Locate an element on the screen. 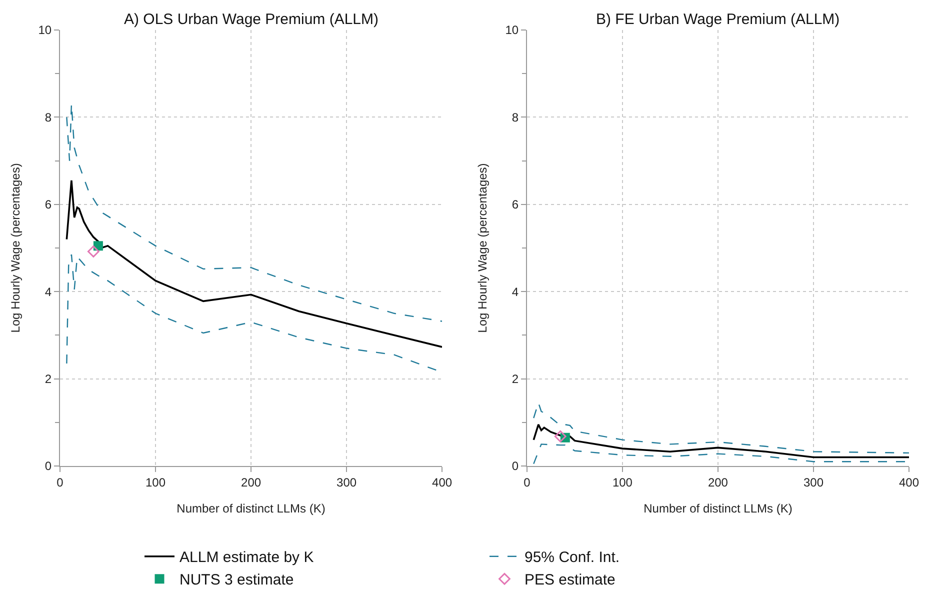  legend-label: ALLM estimate by K is located at coordinates (247, 557).